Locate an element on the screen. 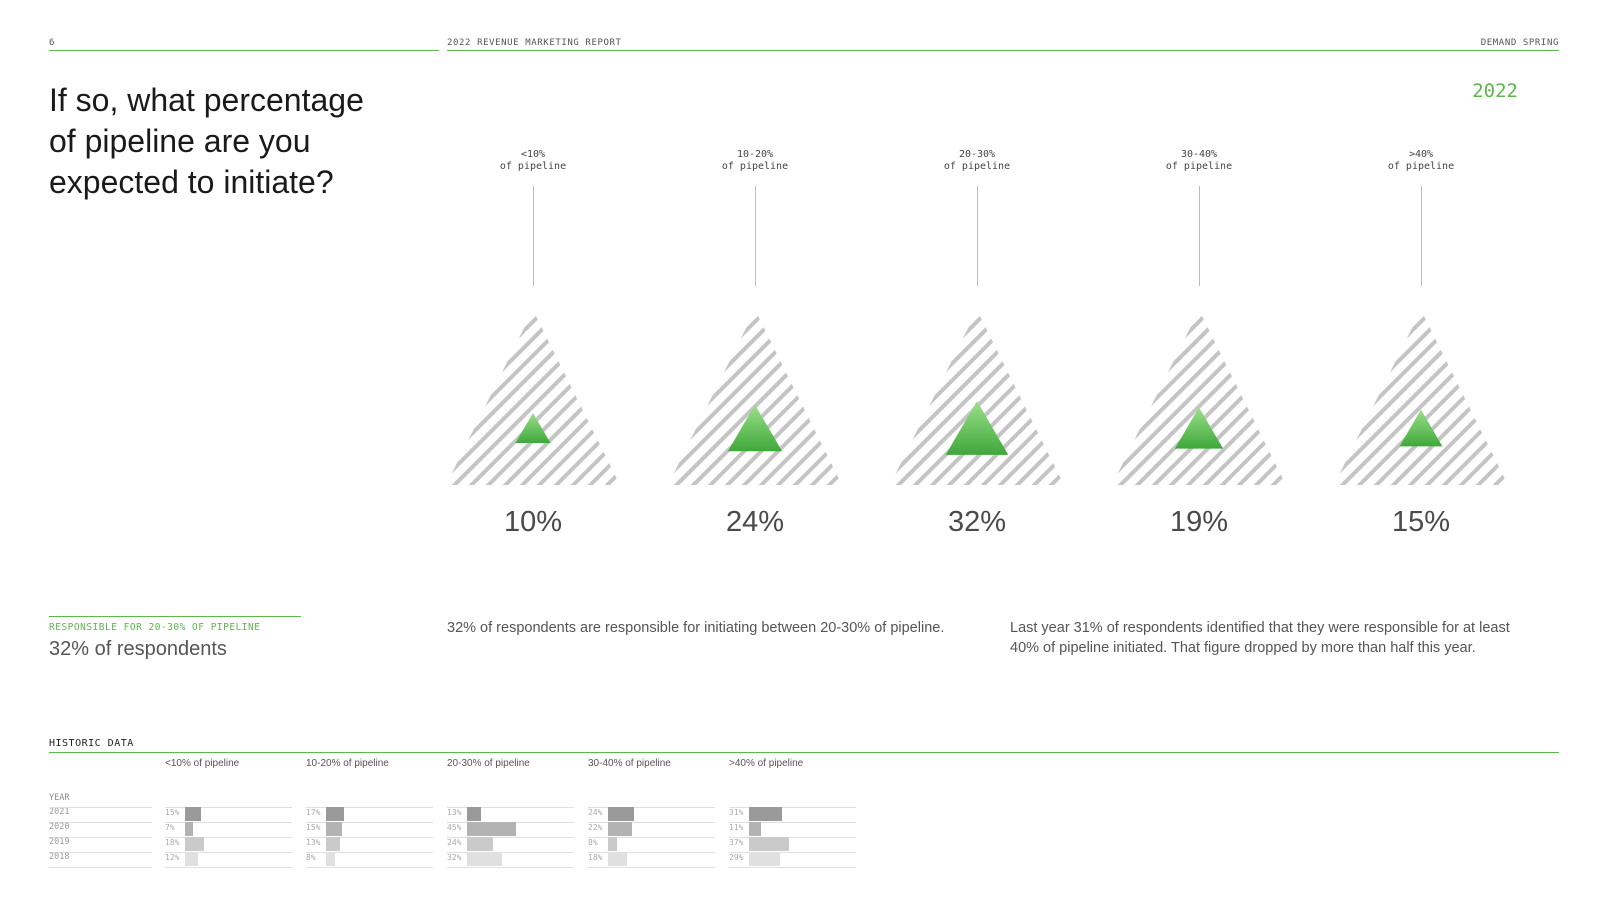 Image resolution: width=1600 pixels, height=900 pixels. historic-year-label: 2020 is located at coordinates (59, 827).